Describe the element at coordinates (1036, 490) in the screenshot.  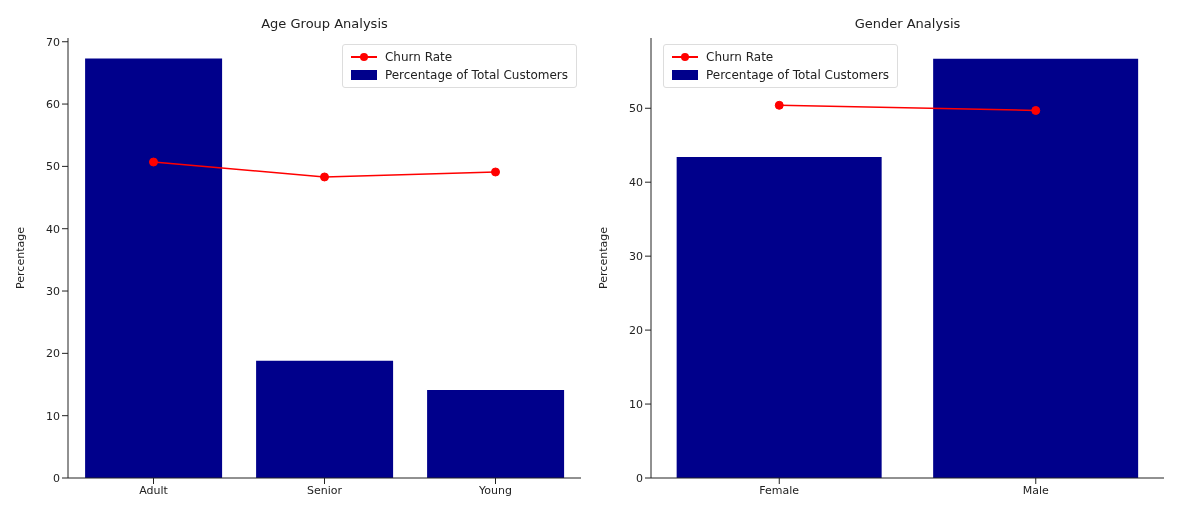
I see `x-tick-label: Male` at that location.